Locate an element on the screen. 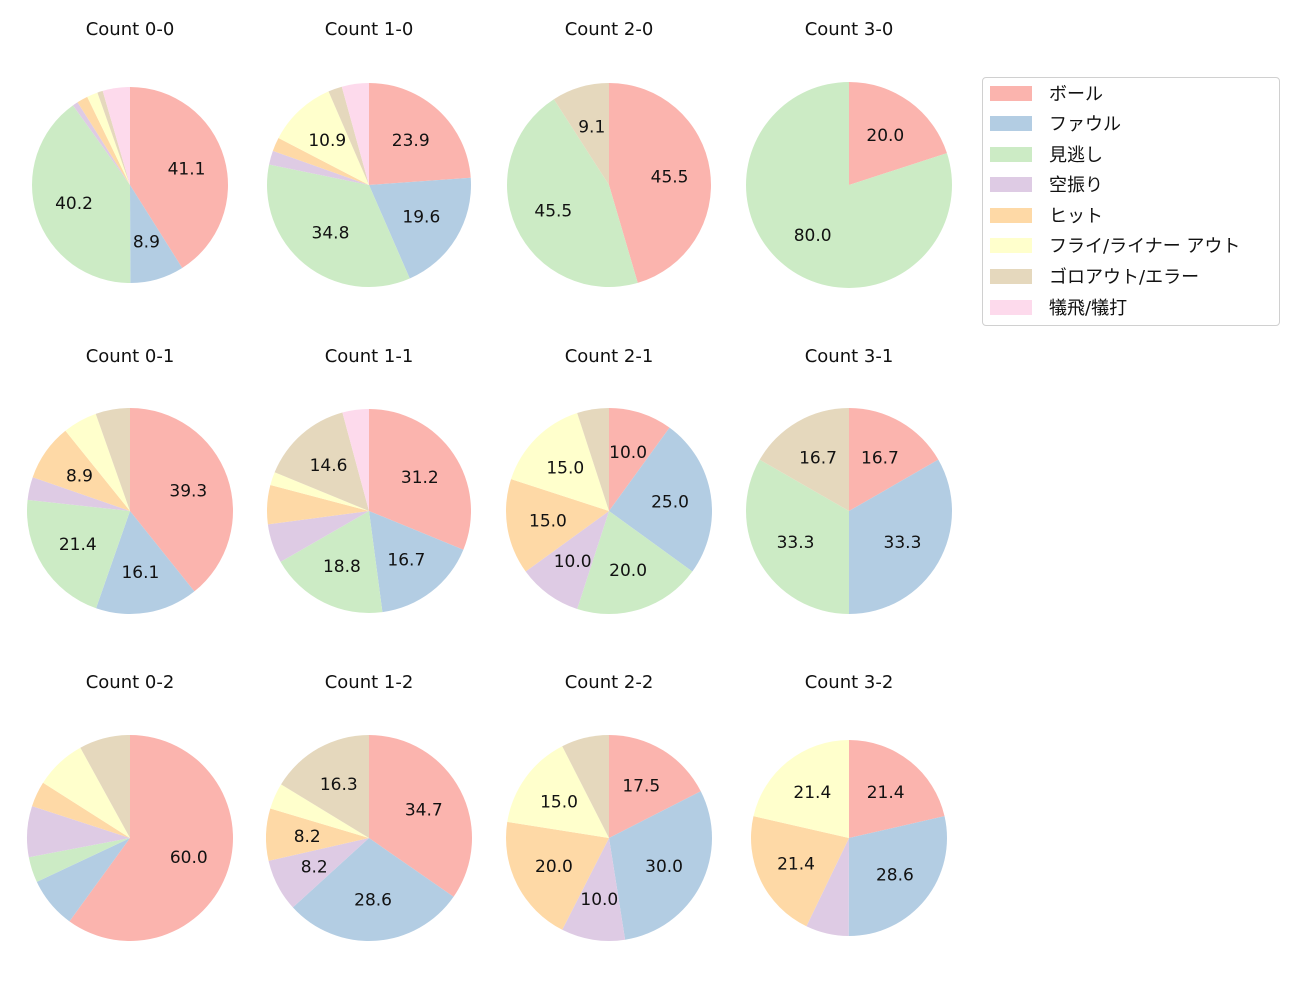  pie-title: Count 2-1 is located at coordinates (609, 356).